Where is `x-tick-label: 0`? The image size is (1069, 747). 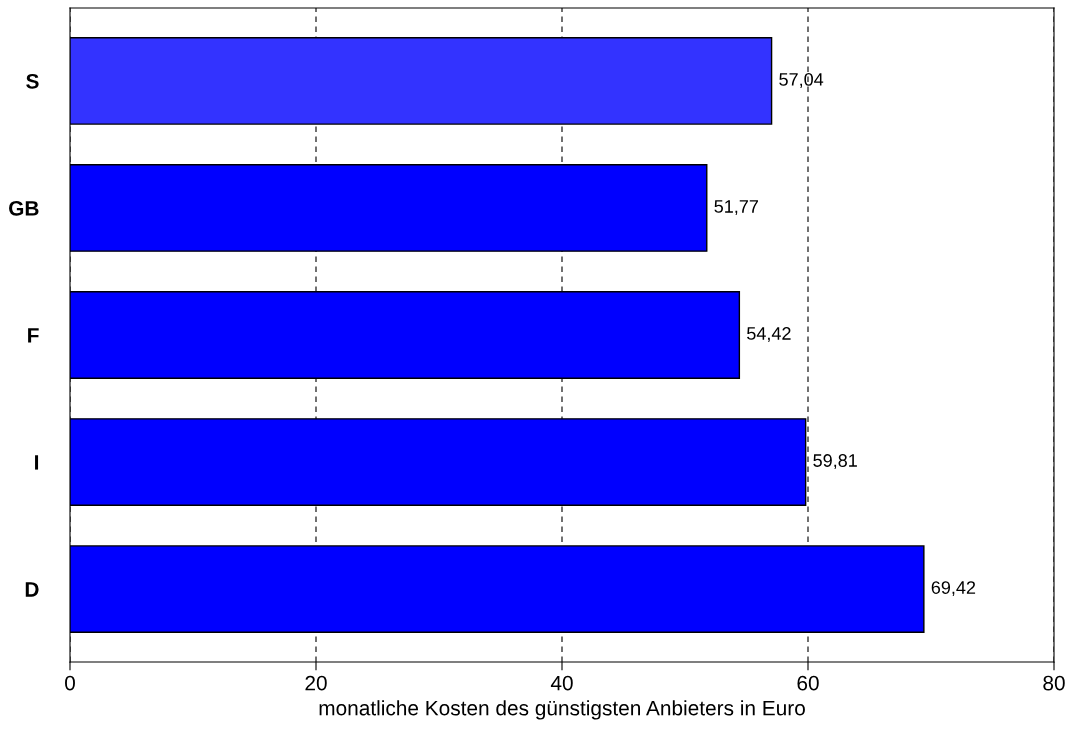 x-tick-label: 0 is located at coordinates (70, 683).